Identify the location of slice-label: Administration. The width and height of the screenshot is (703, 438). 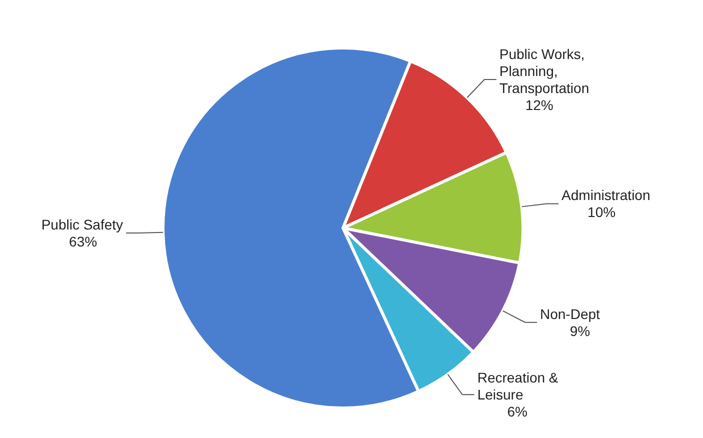
(606, 195).